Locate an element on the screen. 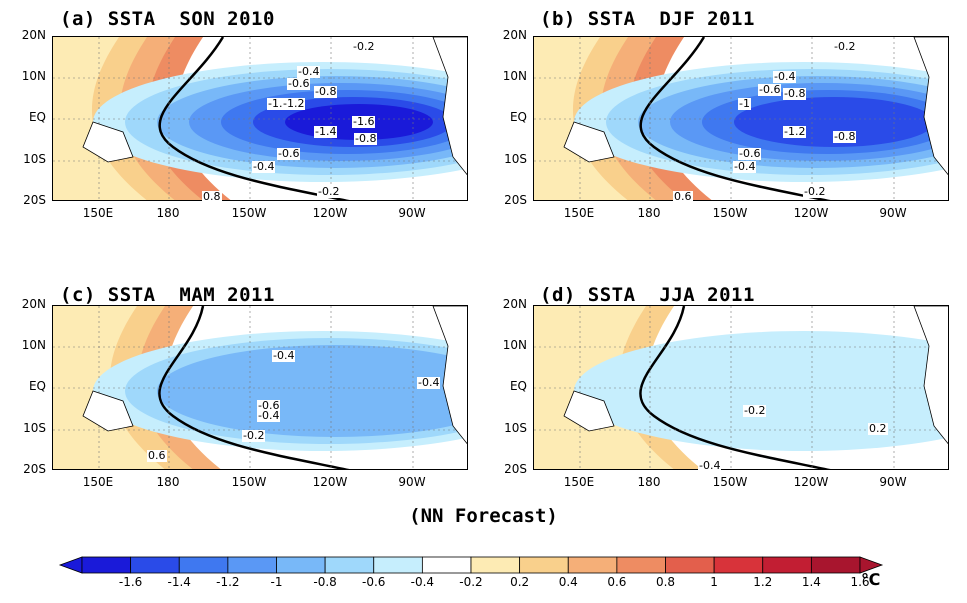 The height and width of the screenshot is (603, 967). panel-title-d: (d) SSTA JJA 2011 is located at coordinates (647, 295).